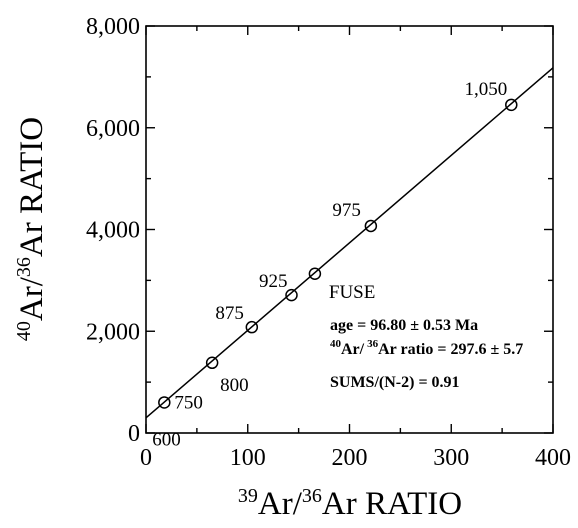  I want to click on y-tick-label: 2,000, so click(113, 332).